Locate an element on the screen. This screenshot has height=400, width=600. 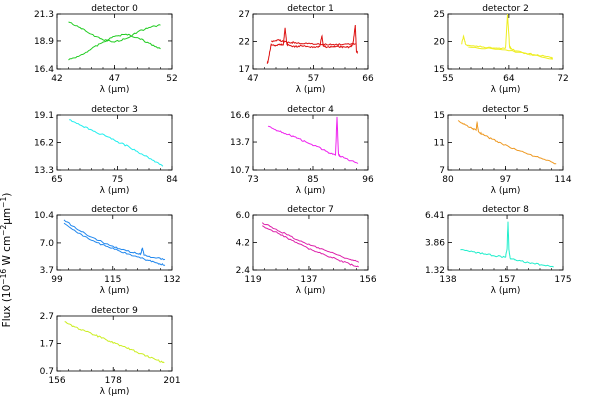
x-tick-label: 57 is located at coordinates (313, 79).